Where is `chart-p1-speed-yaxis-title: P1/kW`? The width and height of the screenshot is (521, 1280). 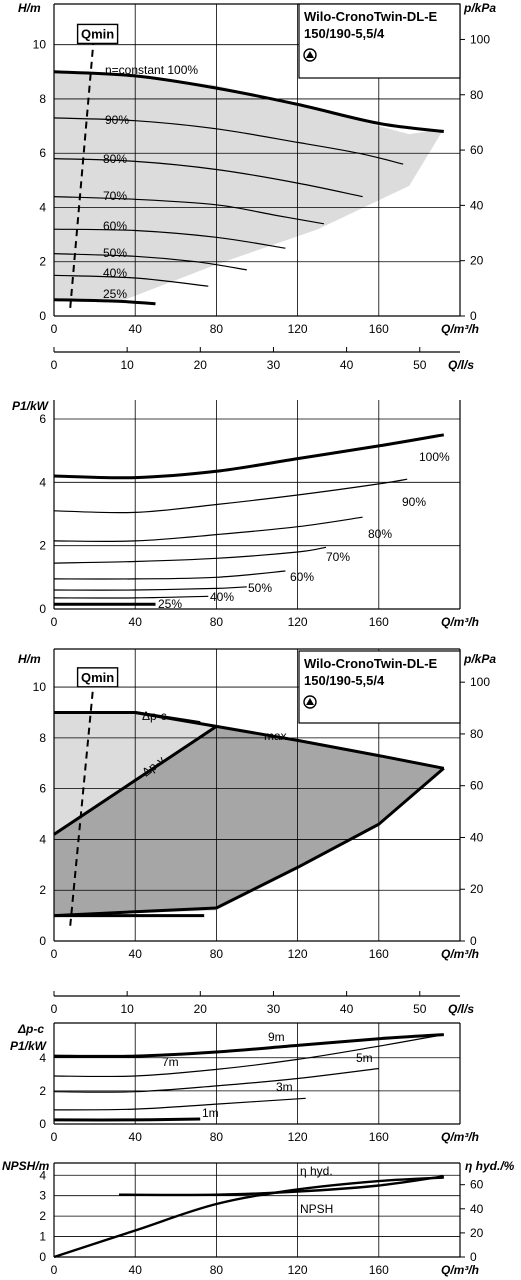 chart-p1-speed-yaxis-title: P1/kW is located at coordinates (31, 406).